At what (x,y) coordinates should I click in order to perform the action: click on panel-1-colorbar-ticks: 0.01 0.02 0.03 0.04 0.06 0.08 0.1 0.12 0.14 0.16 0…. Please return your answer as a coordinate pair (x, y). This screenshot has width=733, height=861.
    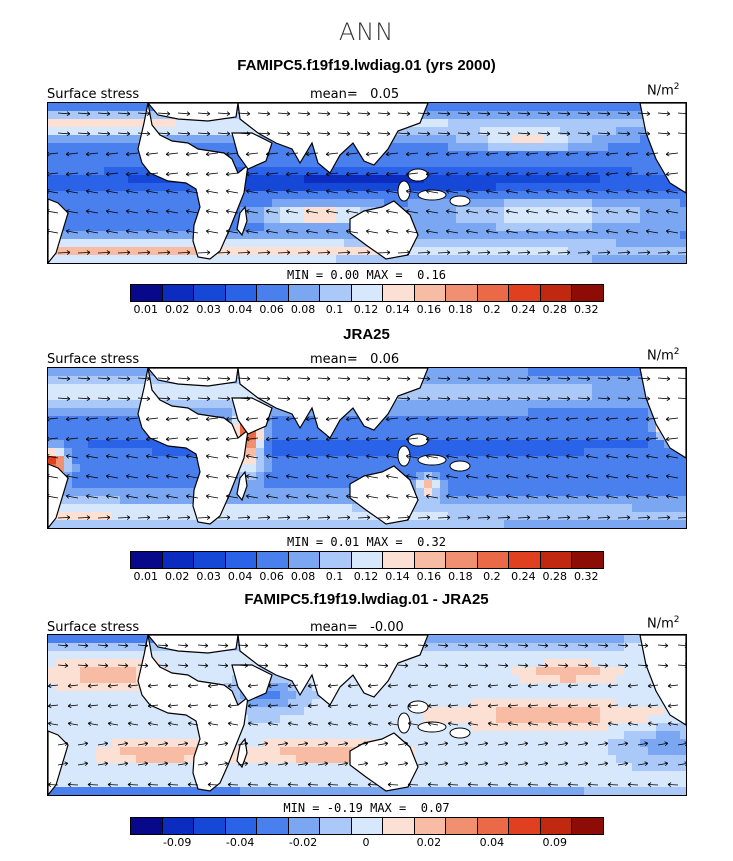
    Looking at the image, I should click on (366, 310).